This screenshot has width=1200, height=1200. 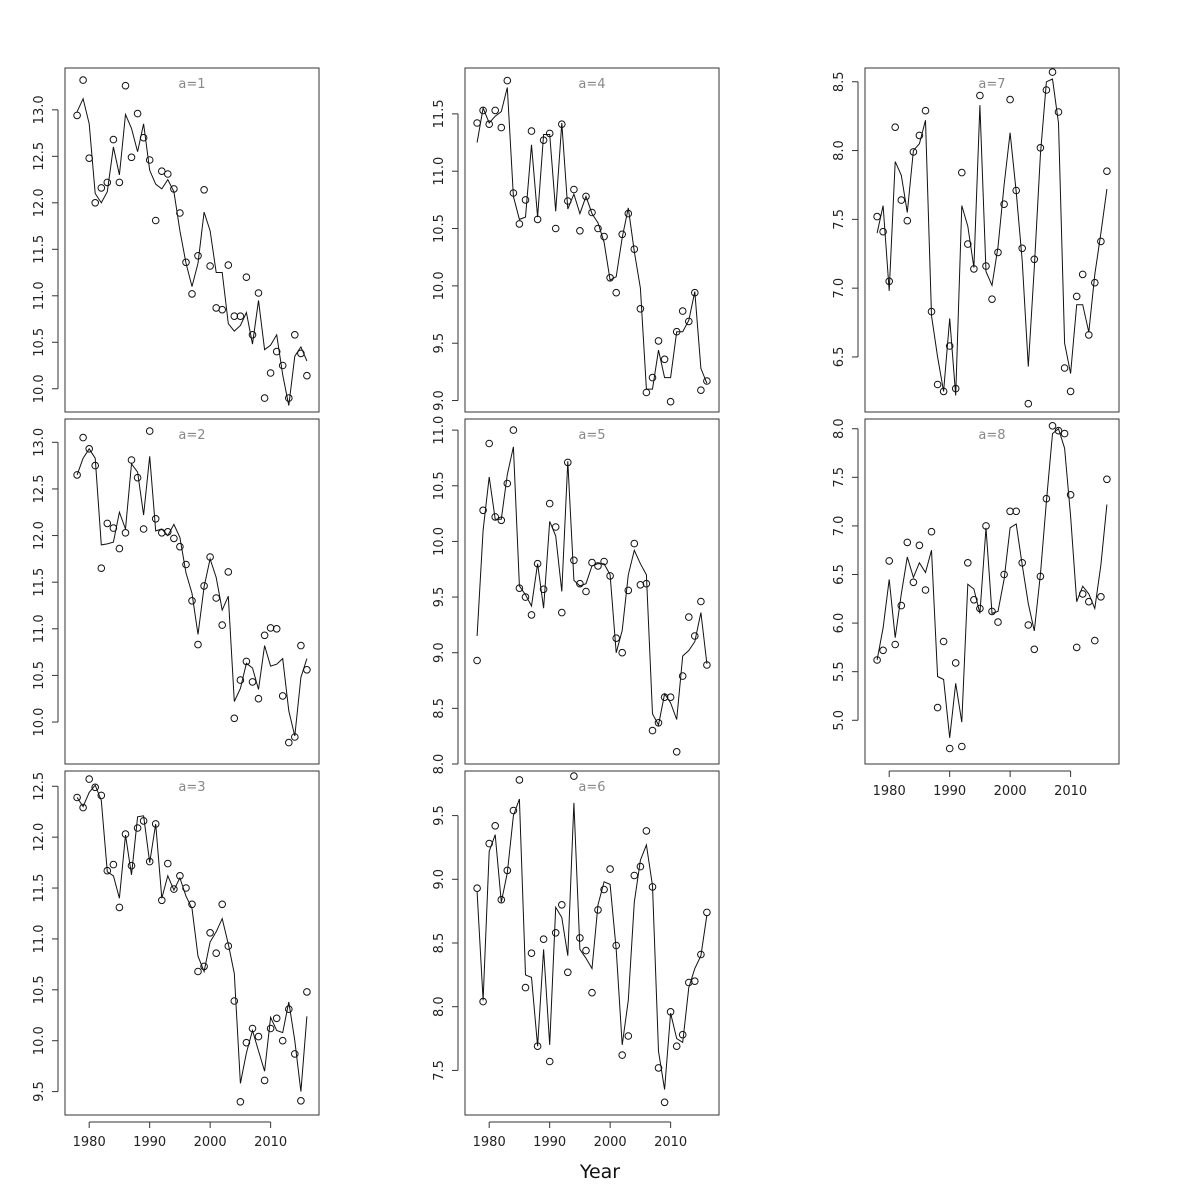 I want to click on panel-title: a=2, so click(x=191, y=435).